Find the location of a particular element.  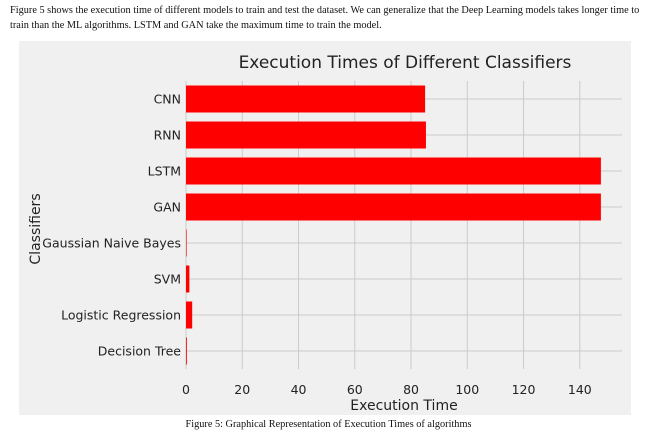

x-tick-label: 60 is located at coordinates (355, 389).